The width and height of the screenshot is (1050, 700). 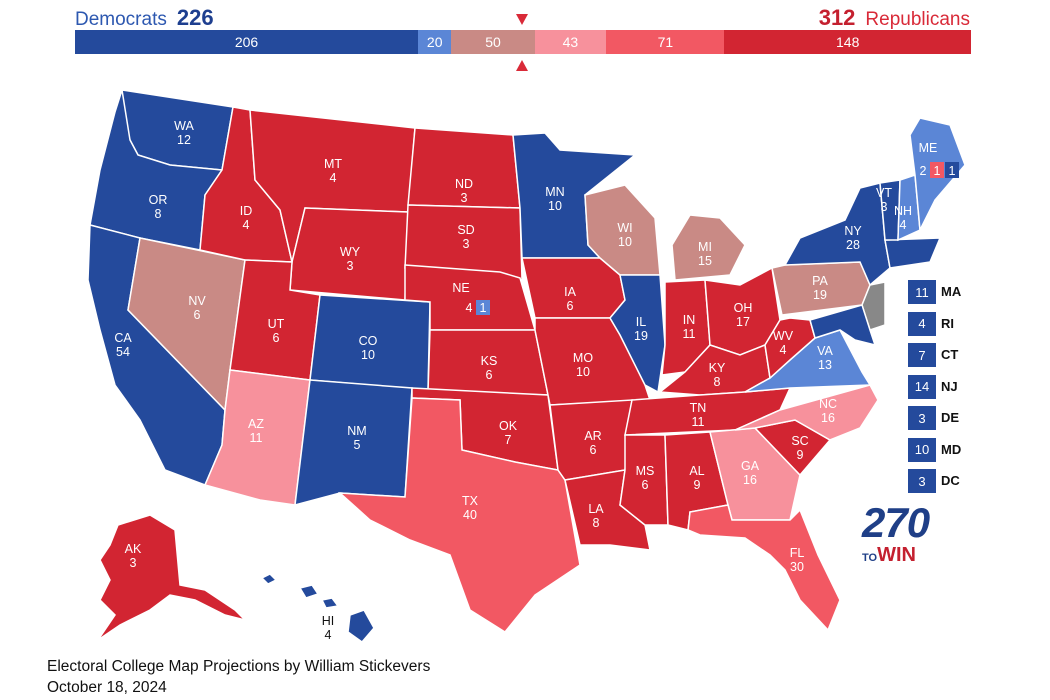 What do you see at coordinates (750, 466) in the screenshot?
I see `state-label-ga: GA` at bounding box center [750, 466].